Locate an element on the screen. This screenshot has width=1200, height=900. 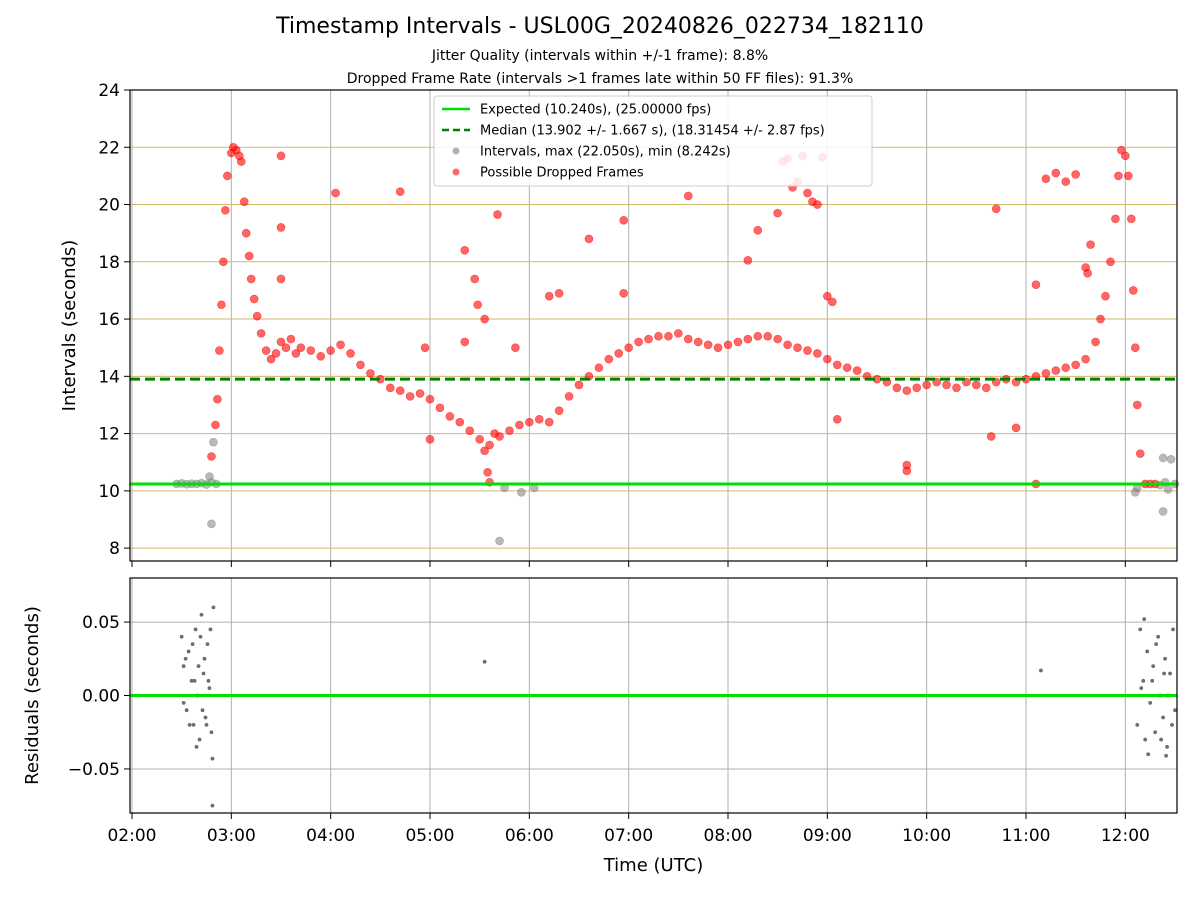
top-ylabel: Intervals (seconds) is located at coordinates (69, 326).